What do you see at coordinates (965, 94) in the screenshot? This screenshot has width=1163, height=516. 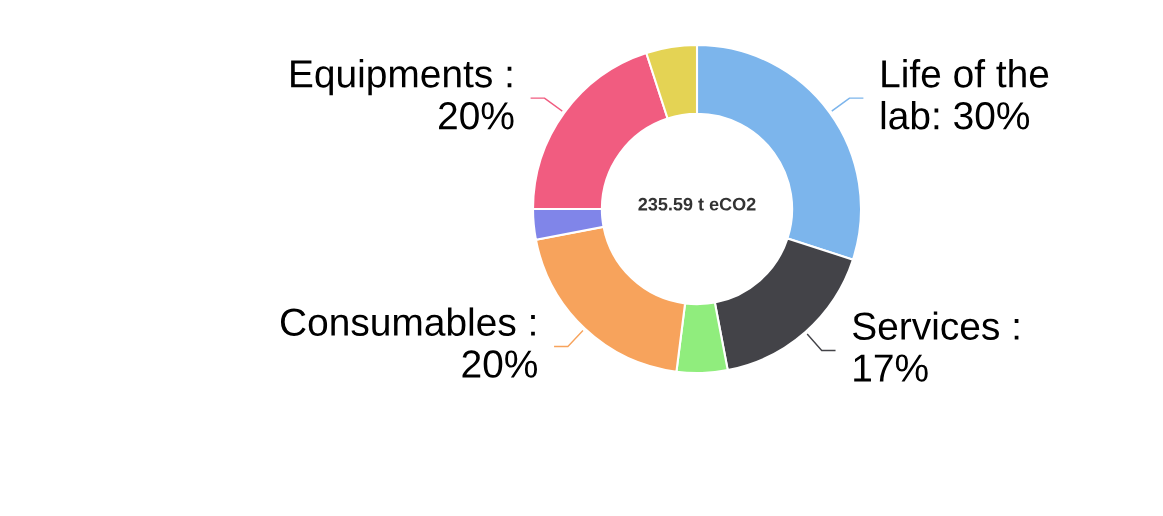 I see `slice-label: Life of the lab: 30%` at bounding box center [965, 94].